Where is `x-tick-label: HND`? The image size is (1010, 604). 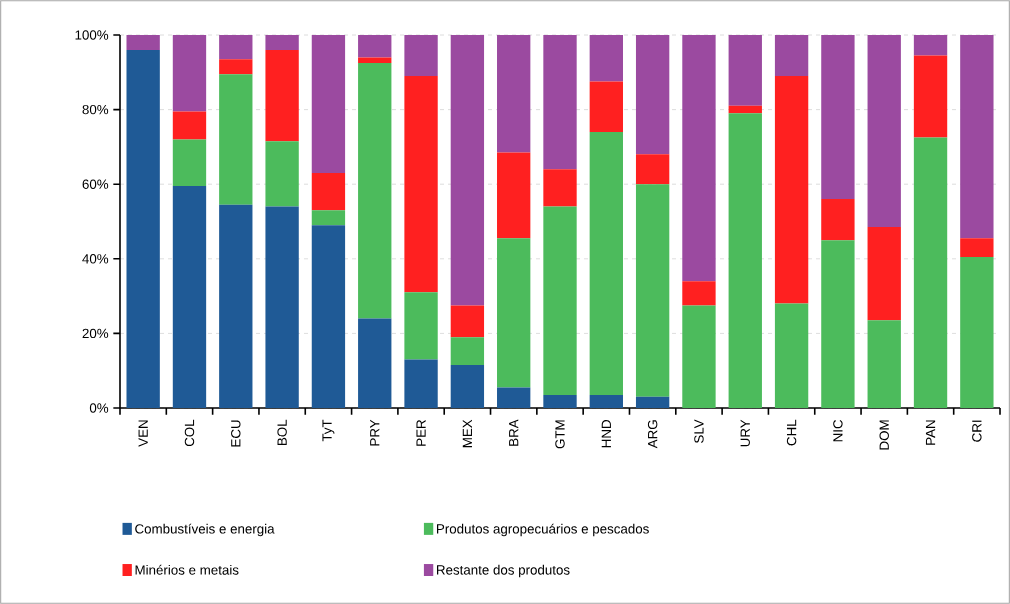 x-tick-label: HND is located at coordinates (606, 434).